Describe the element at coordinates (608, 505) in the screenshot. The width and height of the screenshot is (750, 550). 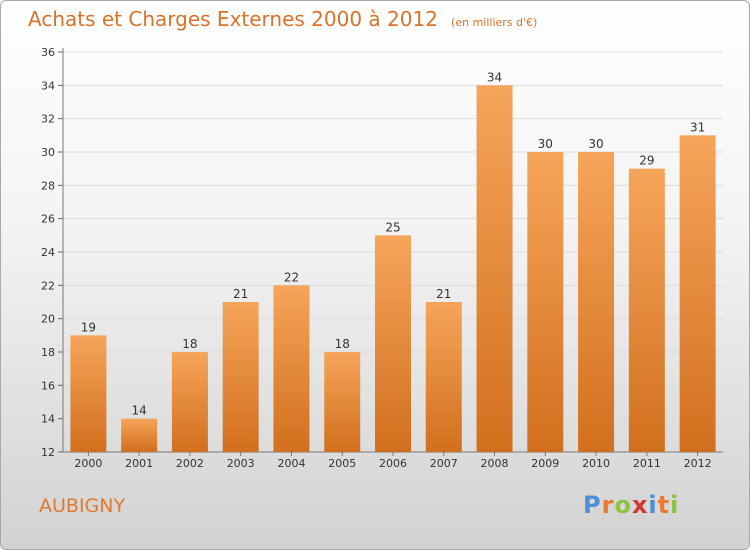
I see `logo-letter: r` at that location.